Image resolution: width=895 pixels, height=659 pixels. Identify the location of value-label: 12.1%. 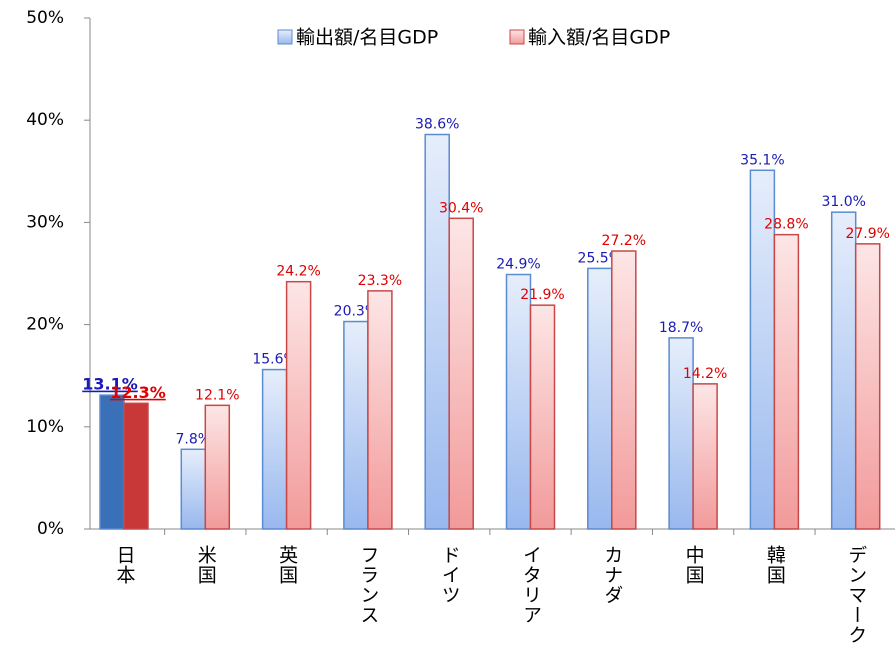
(217, 395).